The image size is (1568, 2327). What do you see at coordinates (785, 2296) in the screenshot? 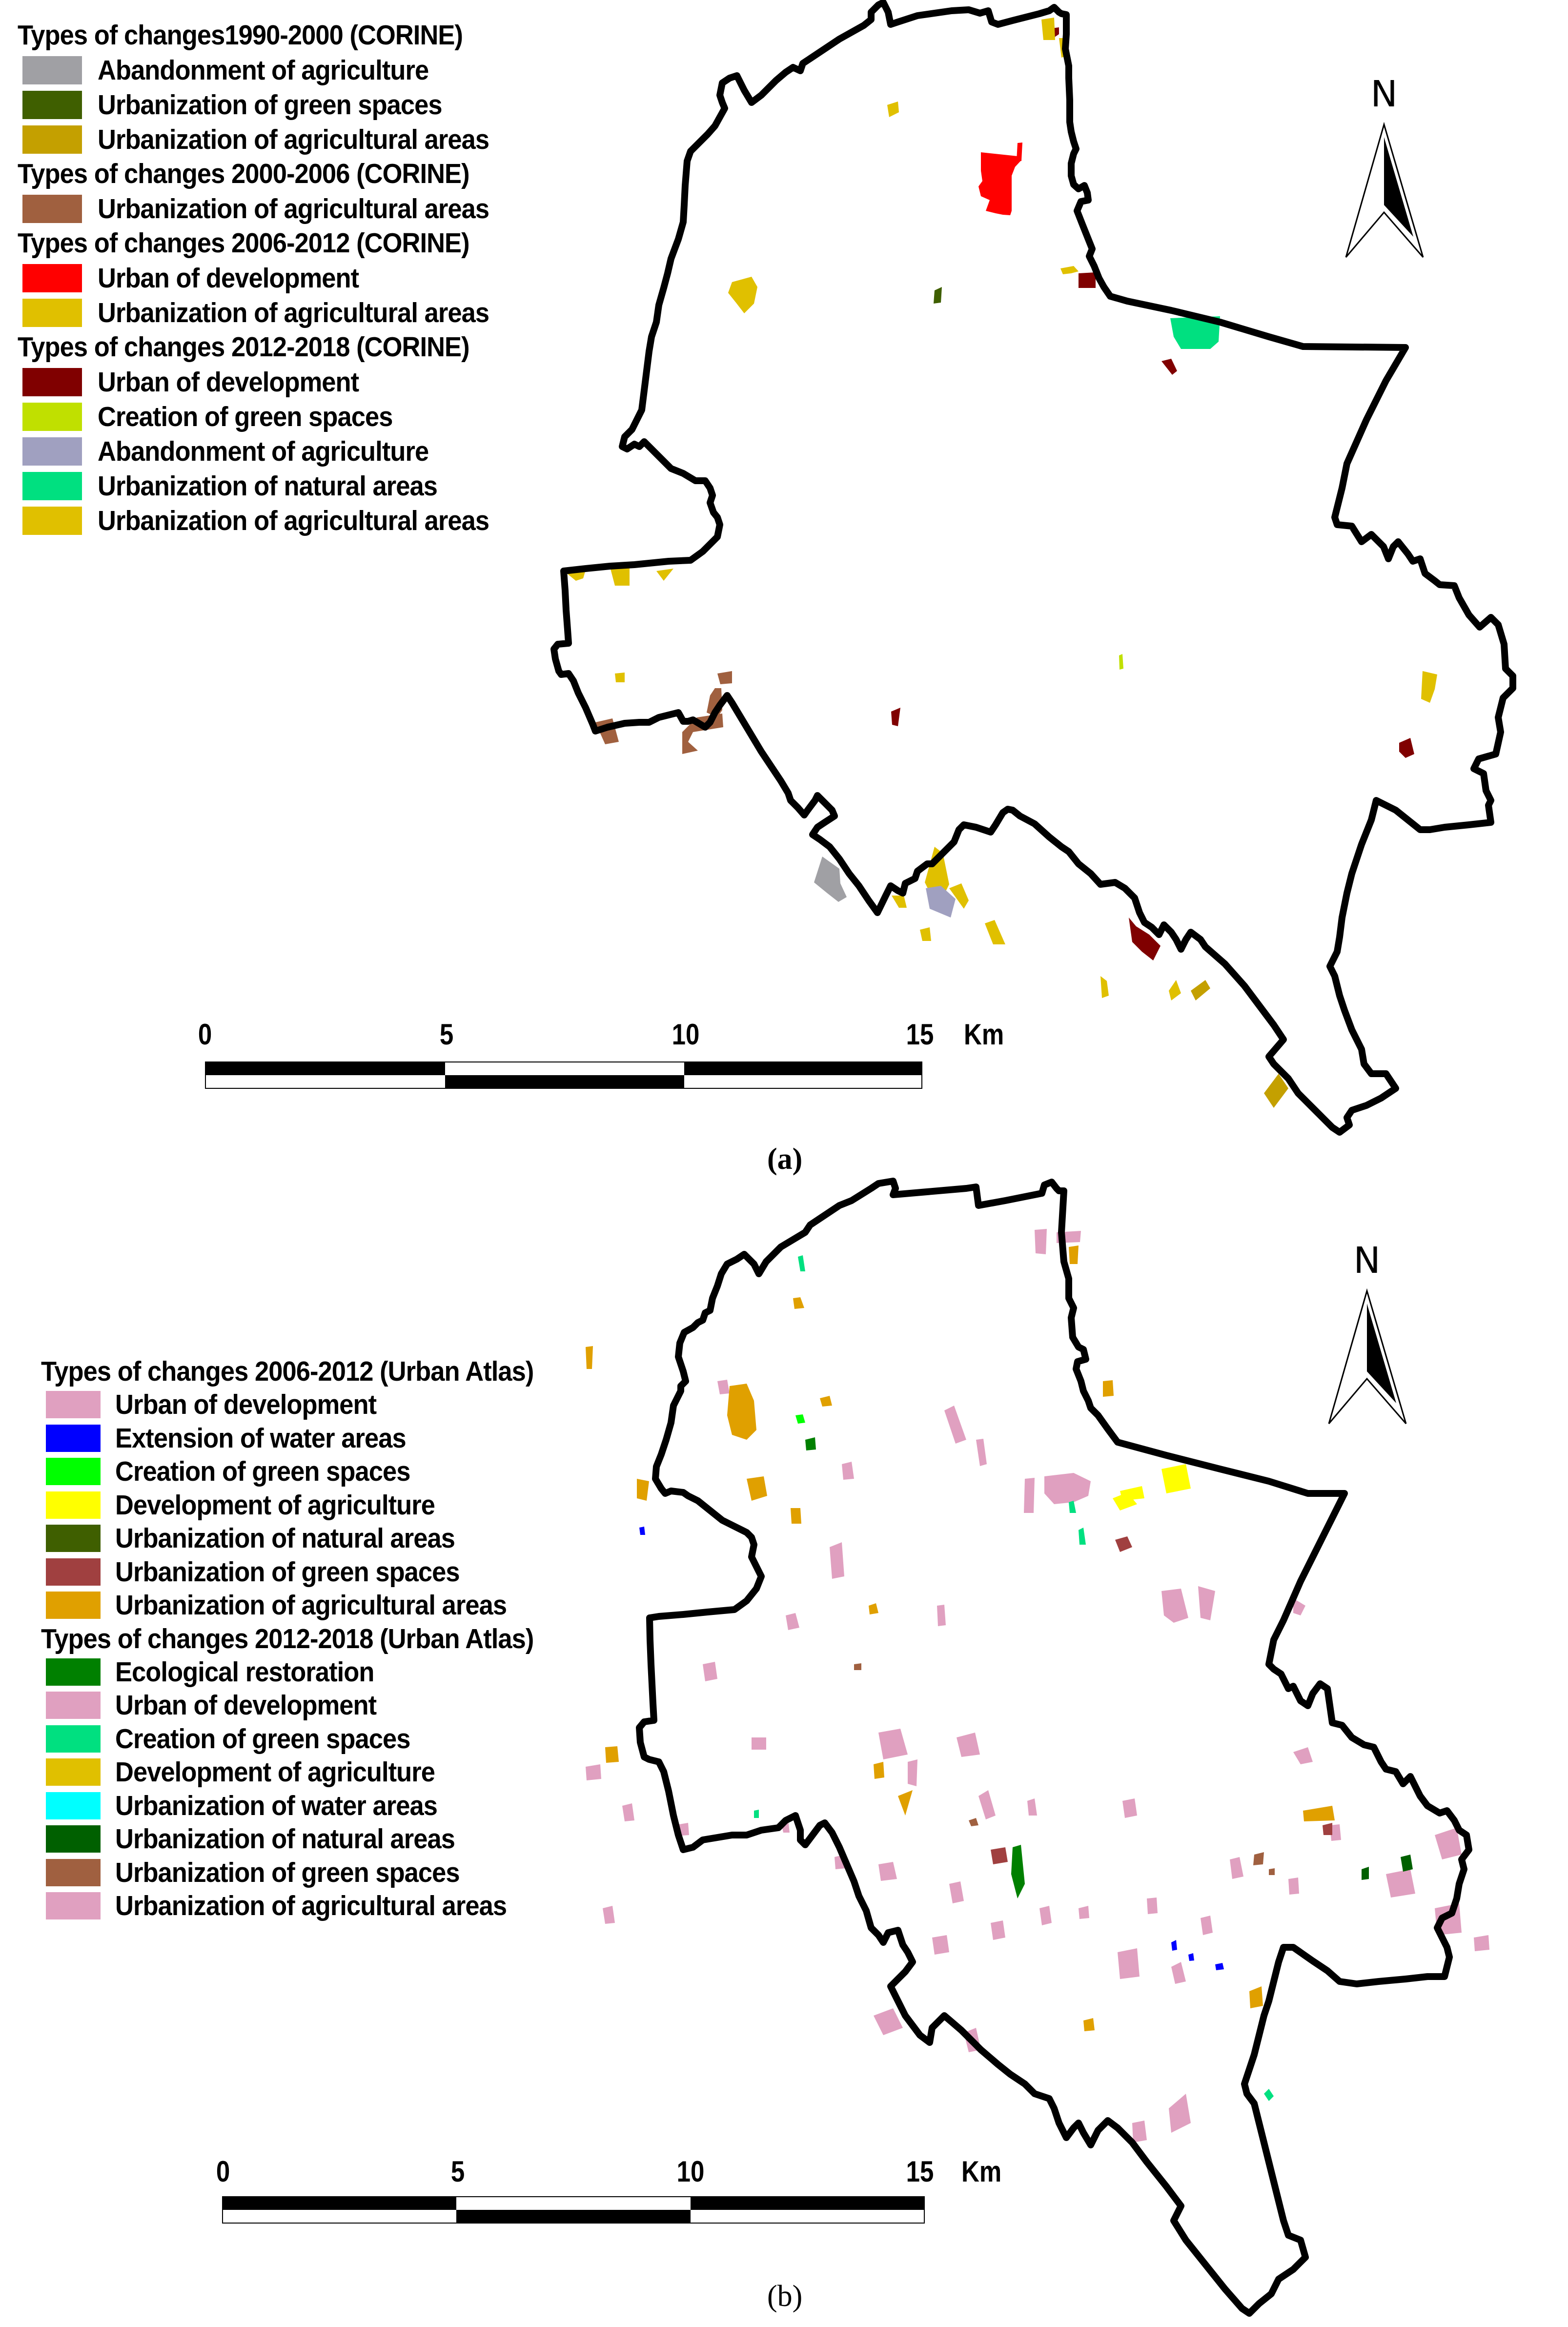
I see `caption-b: (b)` at bounding box center [785, 2296].